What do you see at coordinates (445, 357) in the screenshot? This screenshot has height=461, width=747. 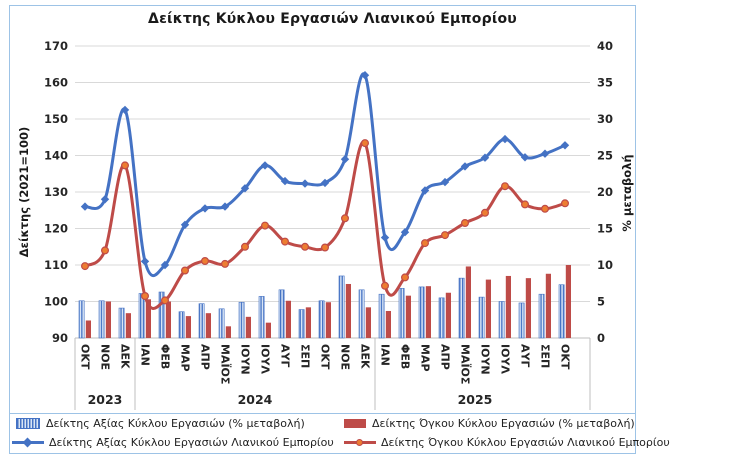 I see `x-month-label: ΑΠΡ` at bounding box center [445, 357].